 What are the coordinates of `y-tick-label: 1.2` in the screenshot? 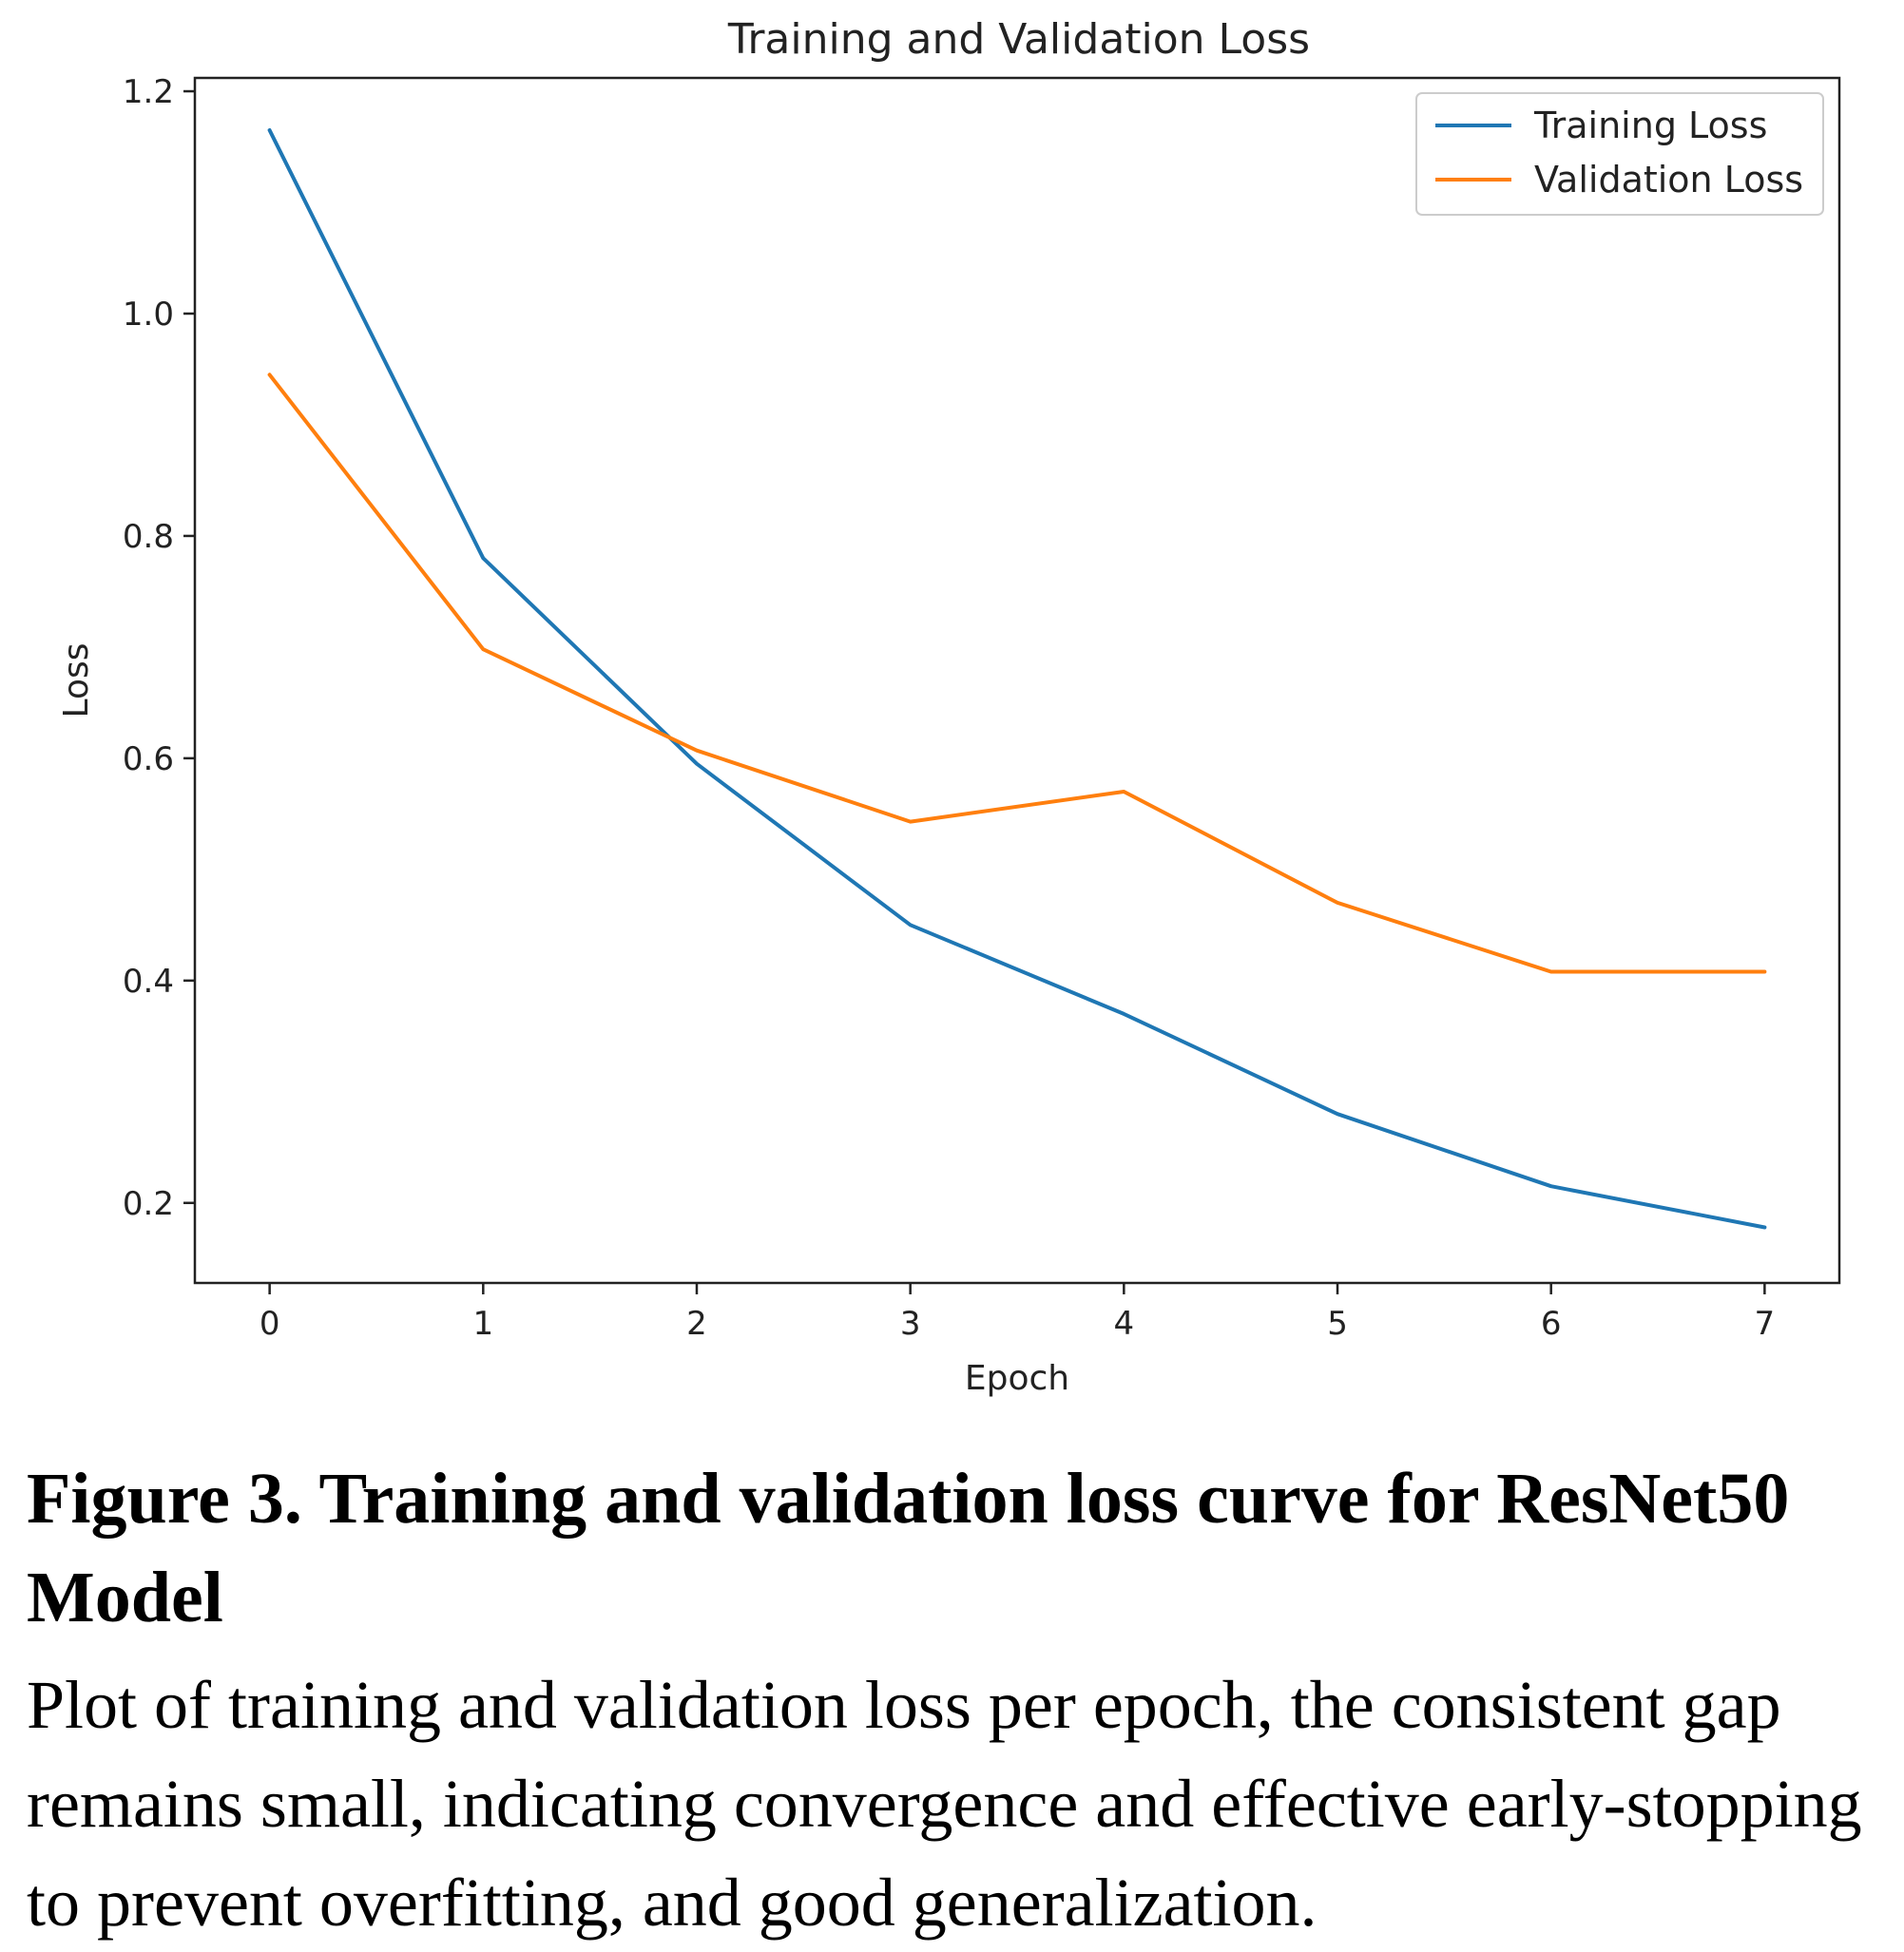 It's located at (148, 92).